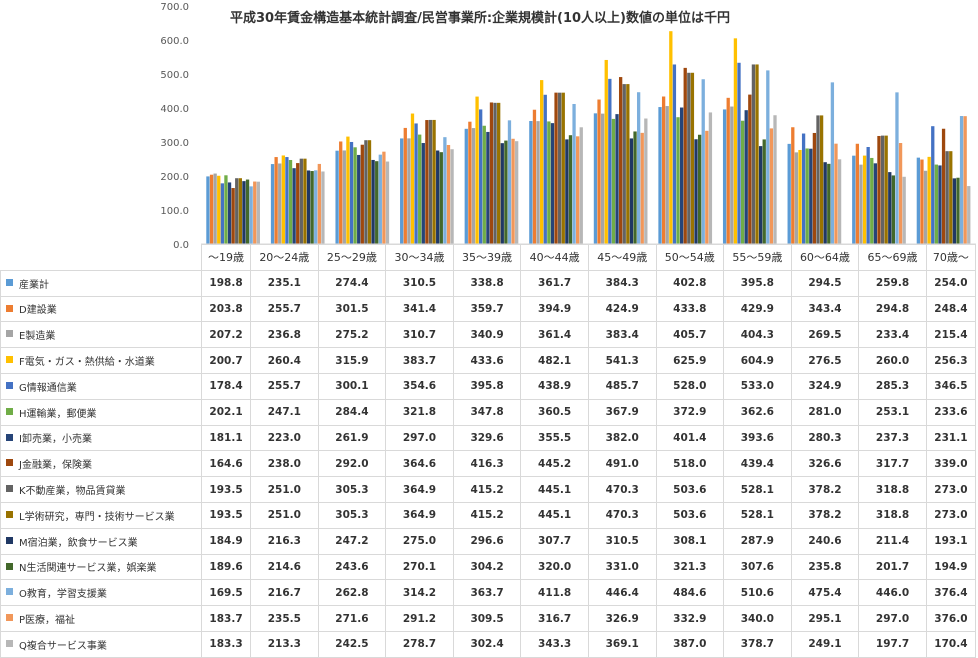 The height and width of the screenshot is (658, 978). What do you see at coordinates (284, 541) in the screenshot?
I see `data-label: 216.3` at bounding box center [284, 541].